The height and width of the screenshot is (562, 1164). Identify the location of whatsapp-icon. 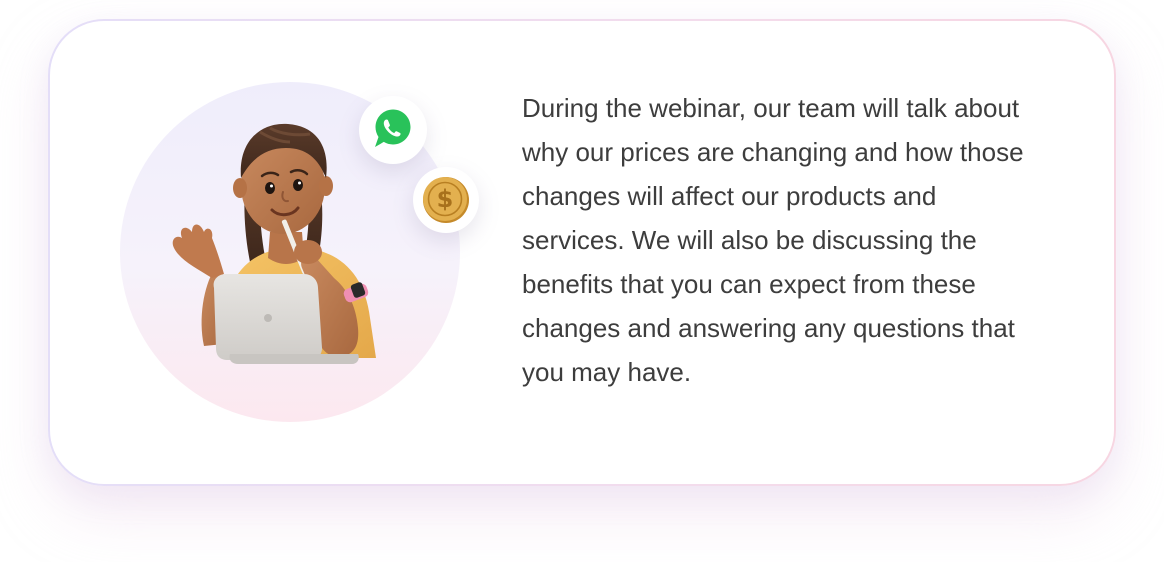
(393, 130).